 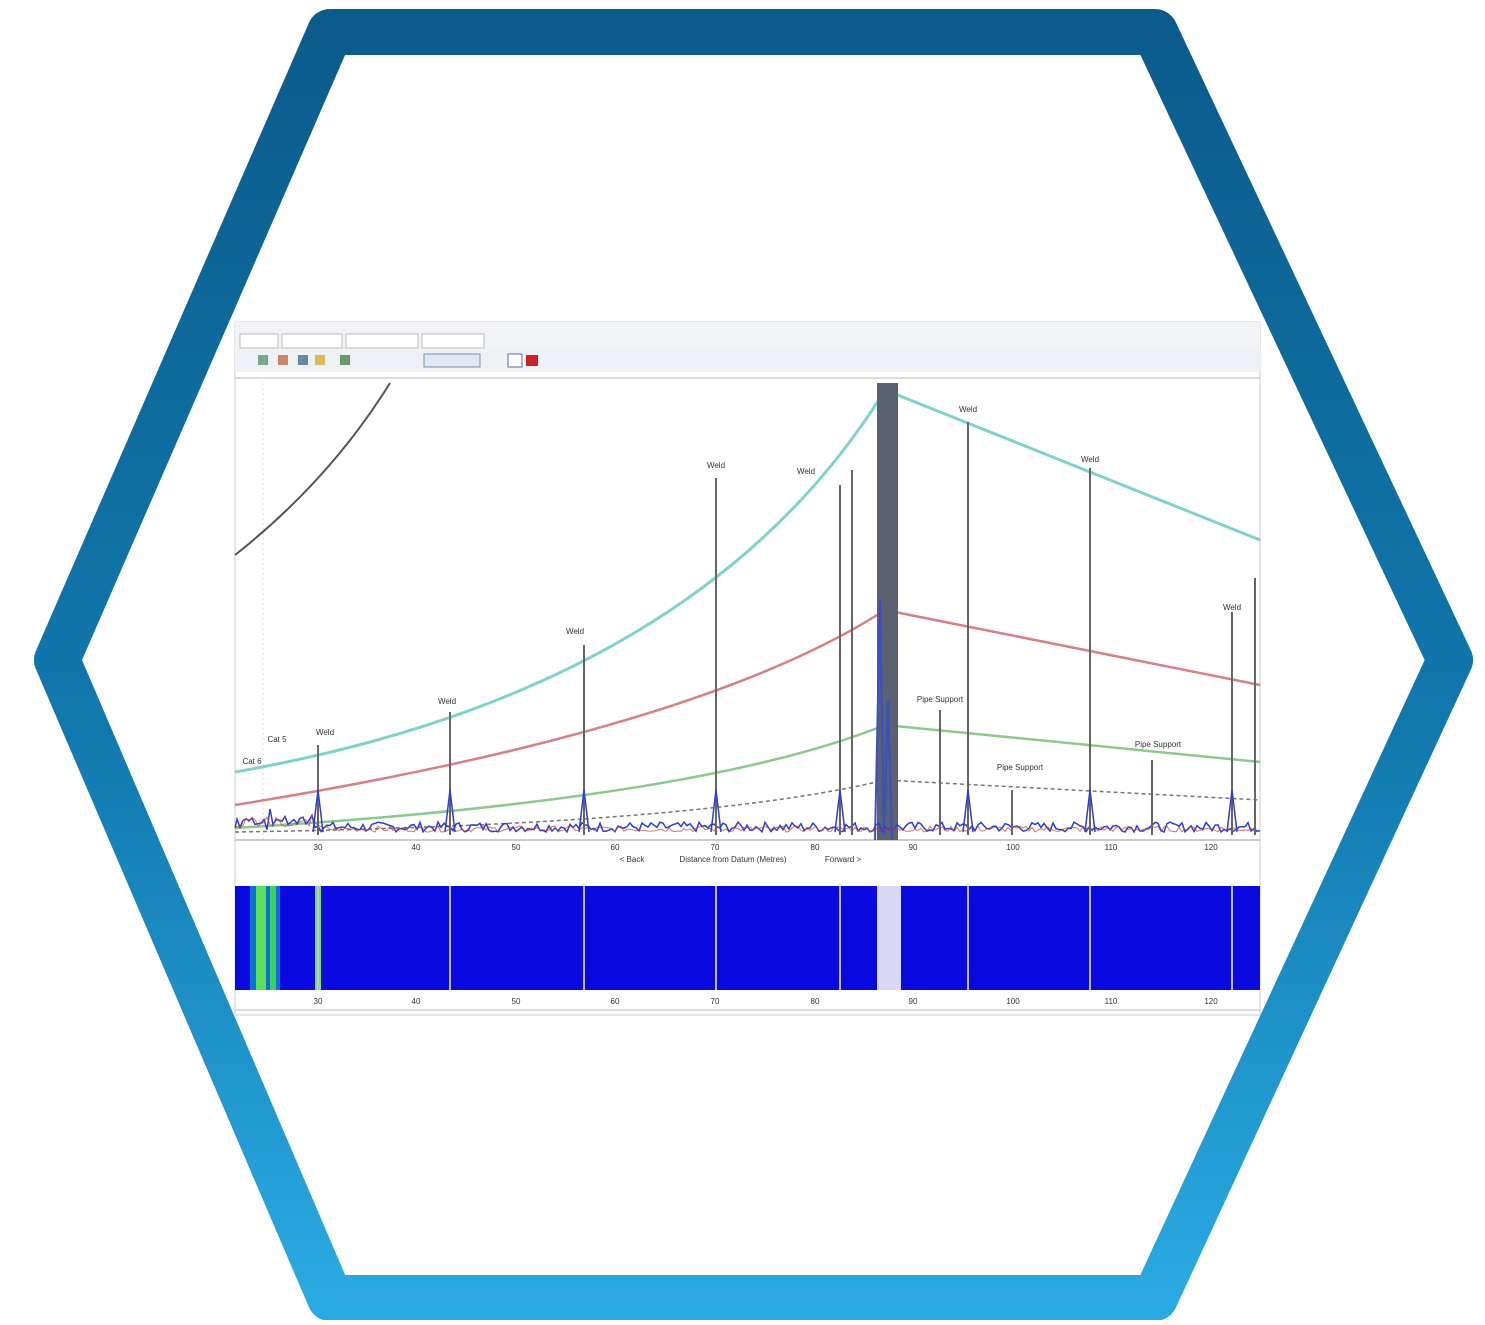 What do you see at coordinates (747, 361) in the screenshot?
I see `toolbar` at bounding box center [747, 361].